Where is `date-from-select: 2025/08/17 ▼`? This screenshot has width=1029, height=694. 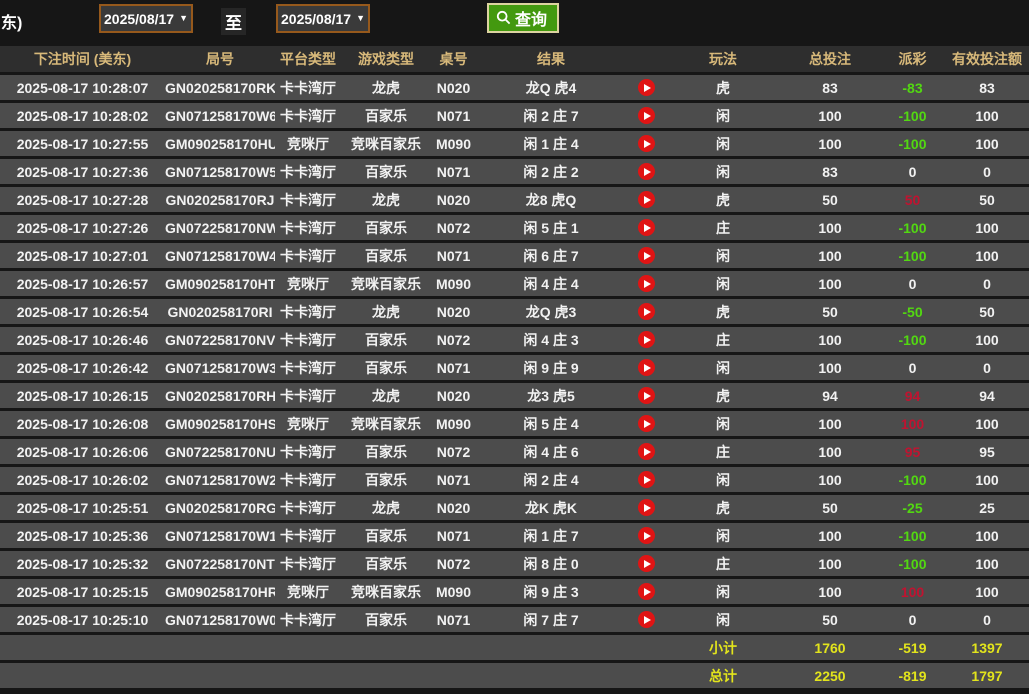
date-from-select: 2025/08/17 ▼ is located at coordinates (146, 18).